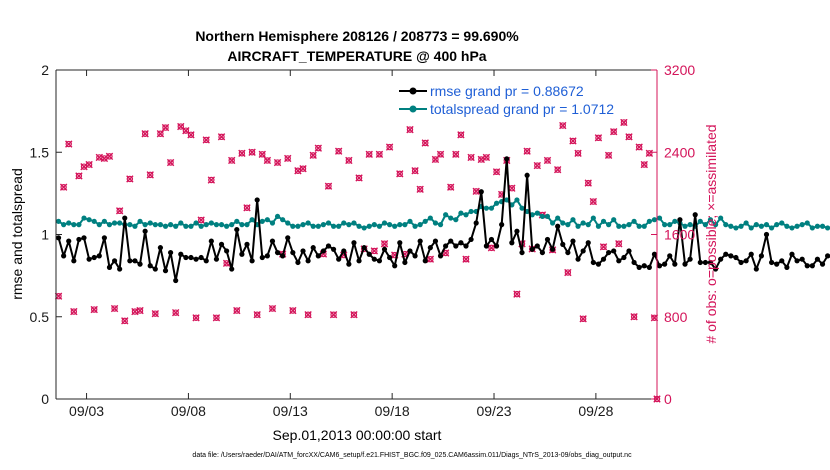 Image resolution: width=830 pixels, height=470 pixels. I want to click on y-left-axis-label: rmse and totalspread, so click(17, 234).